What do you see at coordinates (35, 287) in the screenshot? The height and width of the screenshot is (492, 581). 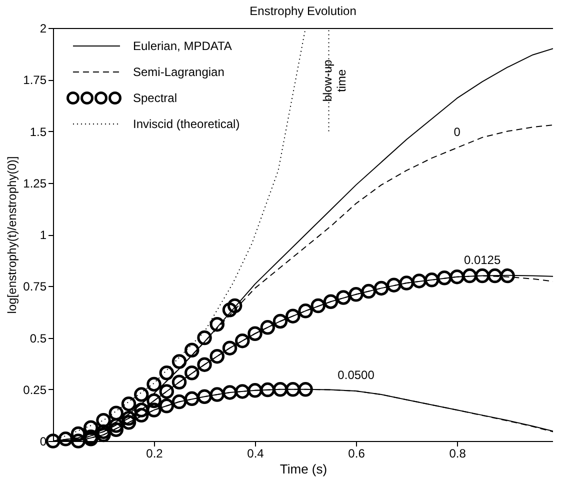 I see `y-tick-label: 0.75` at bounding box center [35, 287].